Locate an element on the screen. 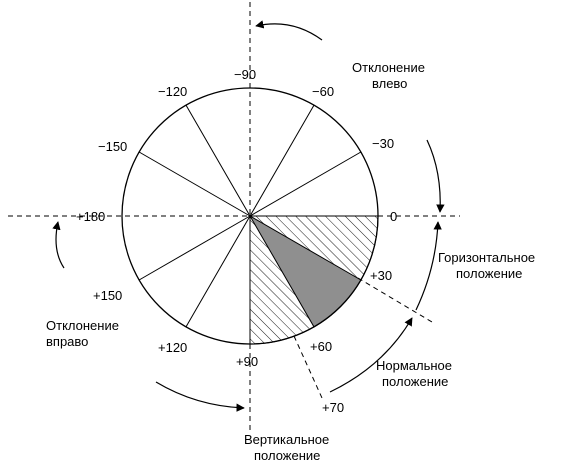 The image size is (567, 464). normal-position-line1: Нормальное is located at coordinates (414, 365).